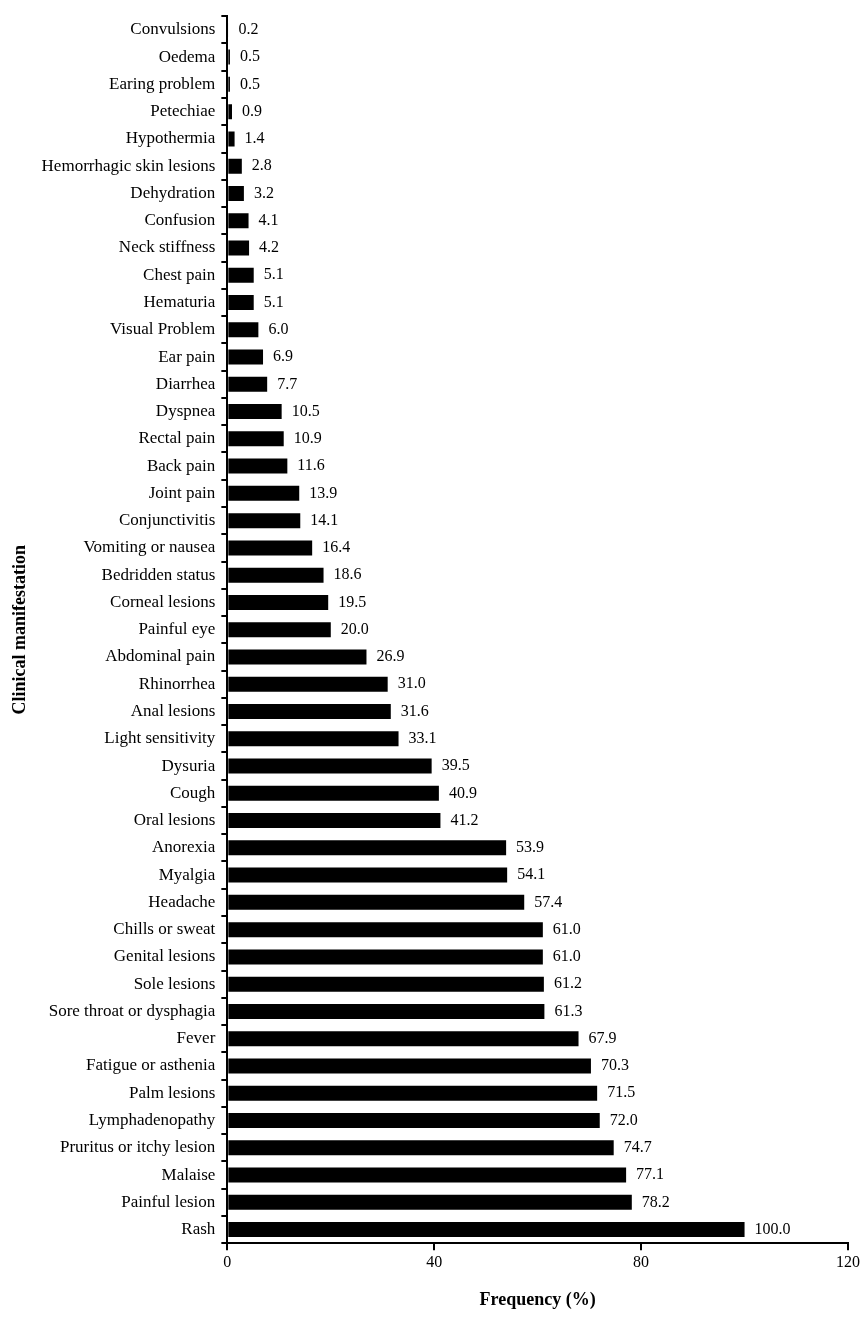  What do you see at coordinates (182, 492) in the screenshot?
I see `y-tick-label: Joint pain` at bounding box center [182, 492].